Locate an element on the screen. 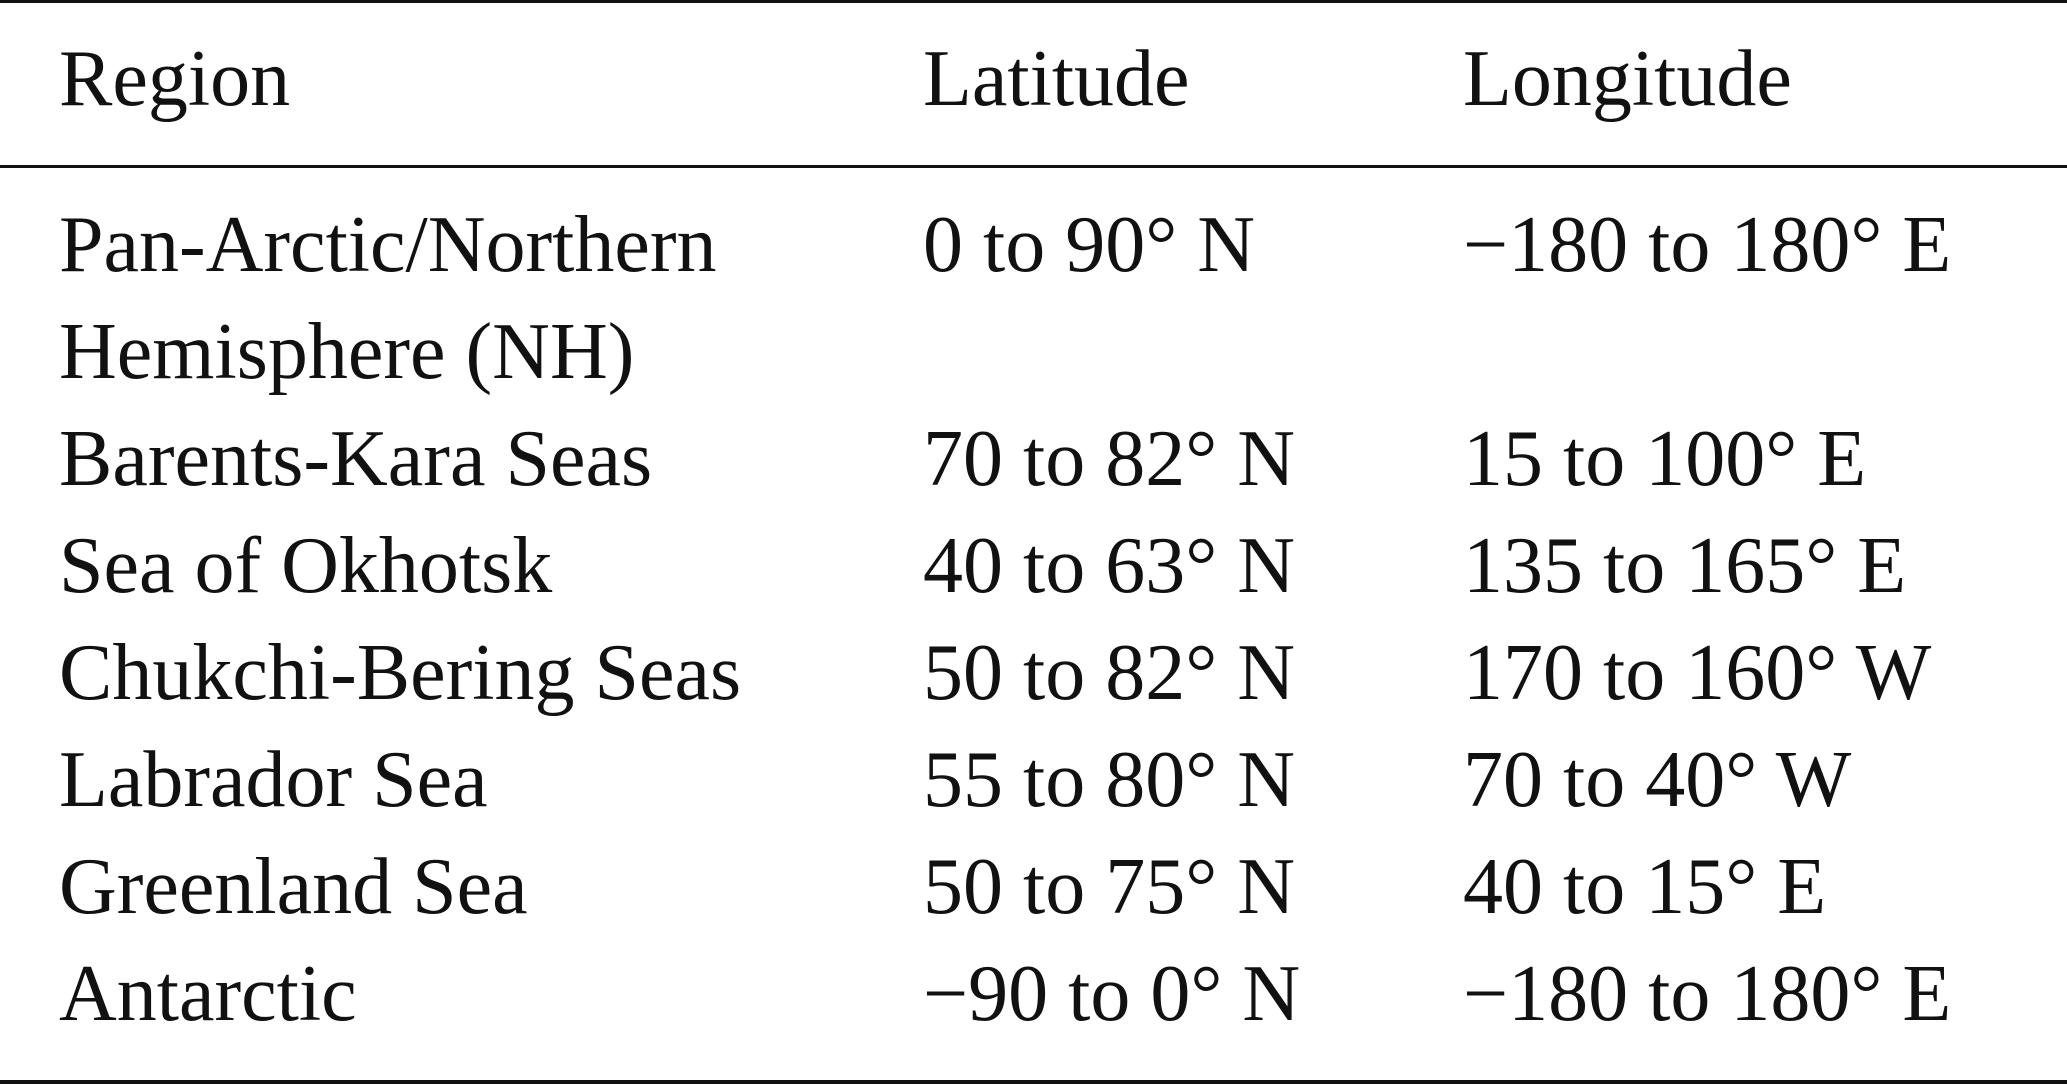  header-cell: Longitude is located at coordinates (1627, 79).